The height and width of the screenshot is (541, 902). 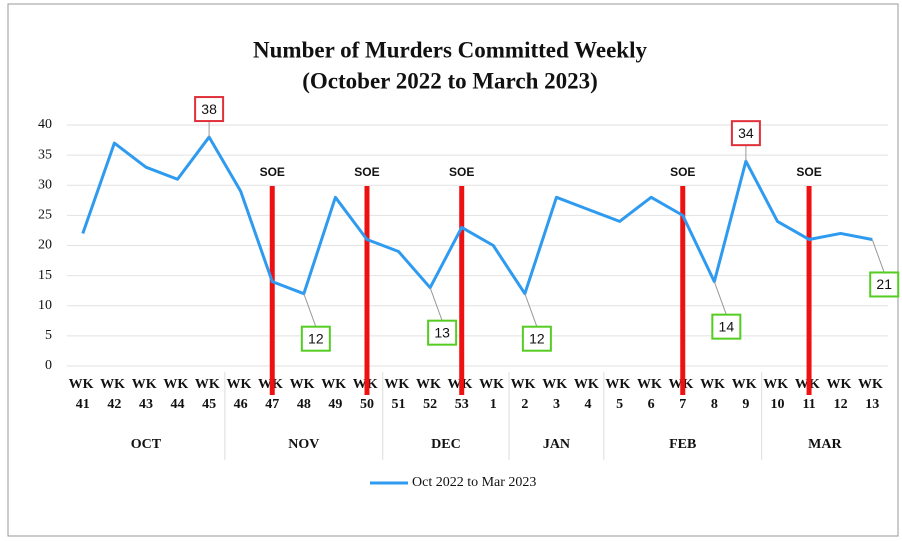 I want to click on chart-subtitle: (October 2022 to March 2023), so click(x=450, y=80).